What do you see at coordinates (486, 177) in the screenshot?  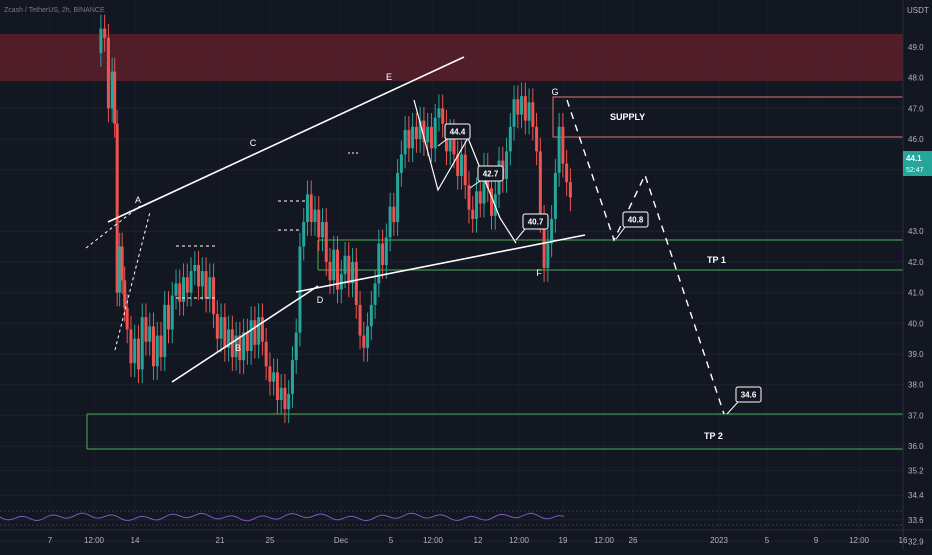 I see `price-callout: 42.7` at bounding box center [486, 177].